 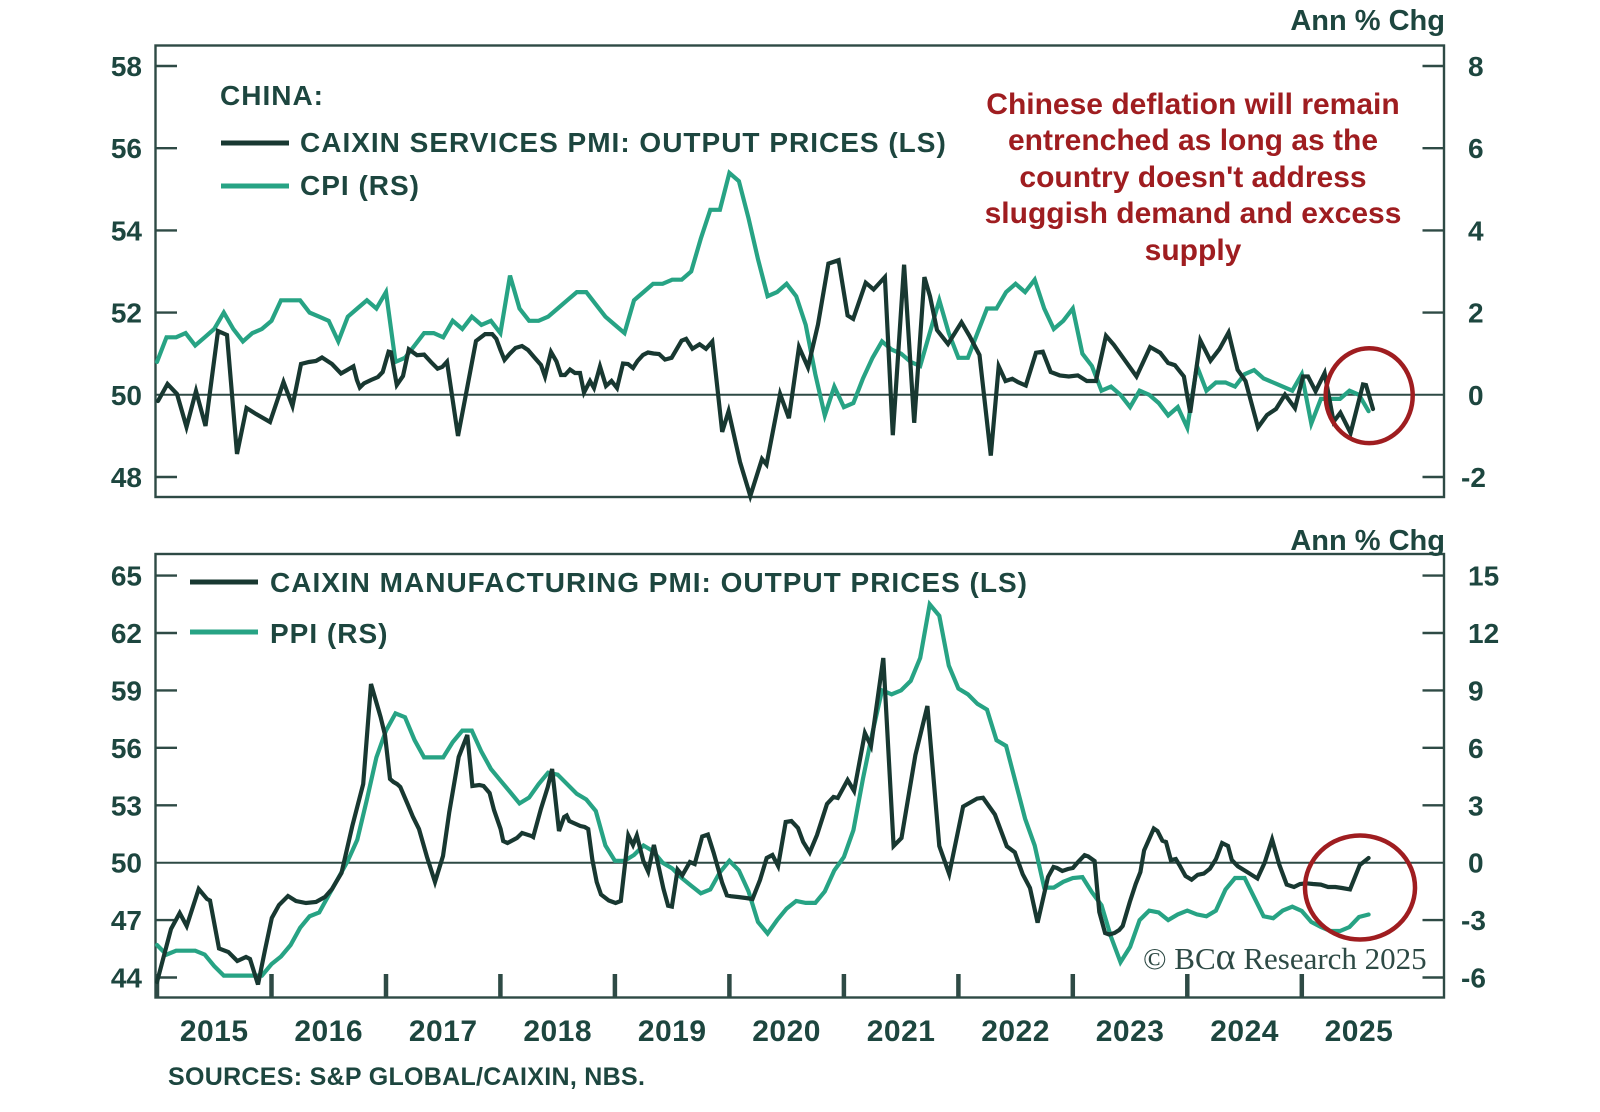 I want to click on svg-text: 2015, so click(x=214, y=1031).